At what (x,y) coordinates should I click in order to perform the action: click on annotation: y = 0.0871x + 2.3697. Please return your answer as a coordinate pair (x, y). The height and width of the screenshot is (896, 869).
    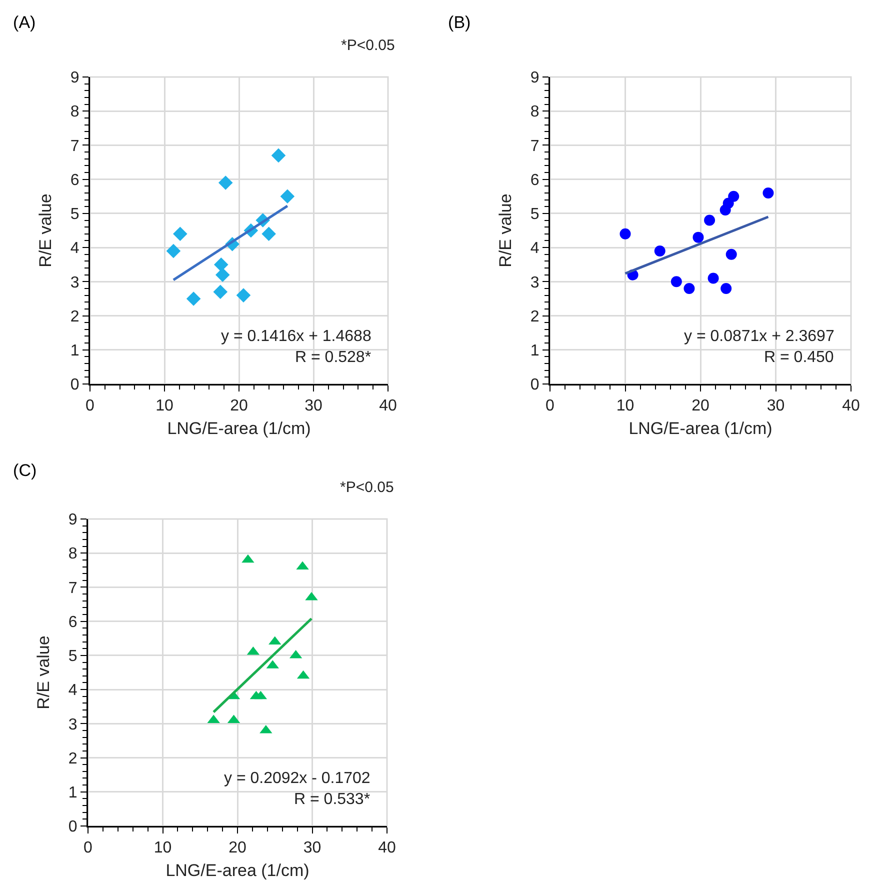
    Looking at the image, I should click on (759, 336).